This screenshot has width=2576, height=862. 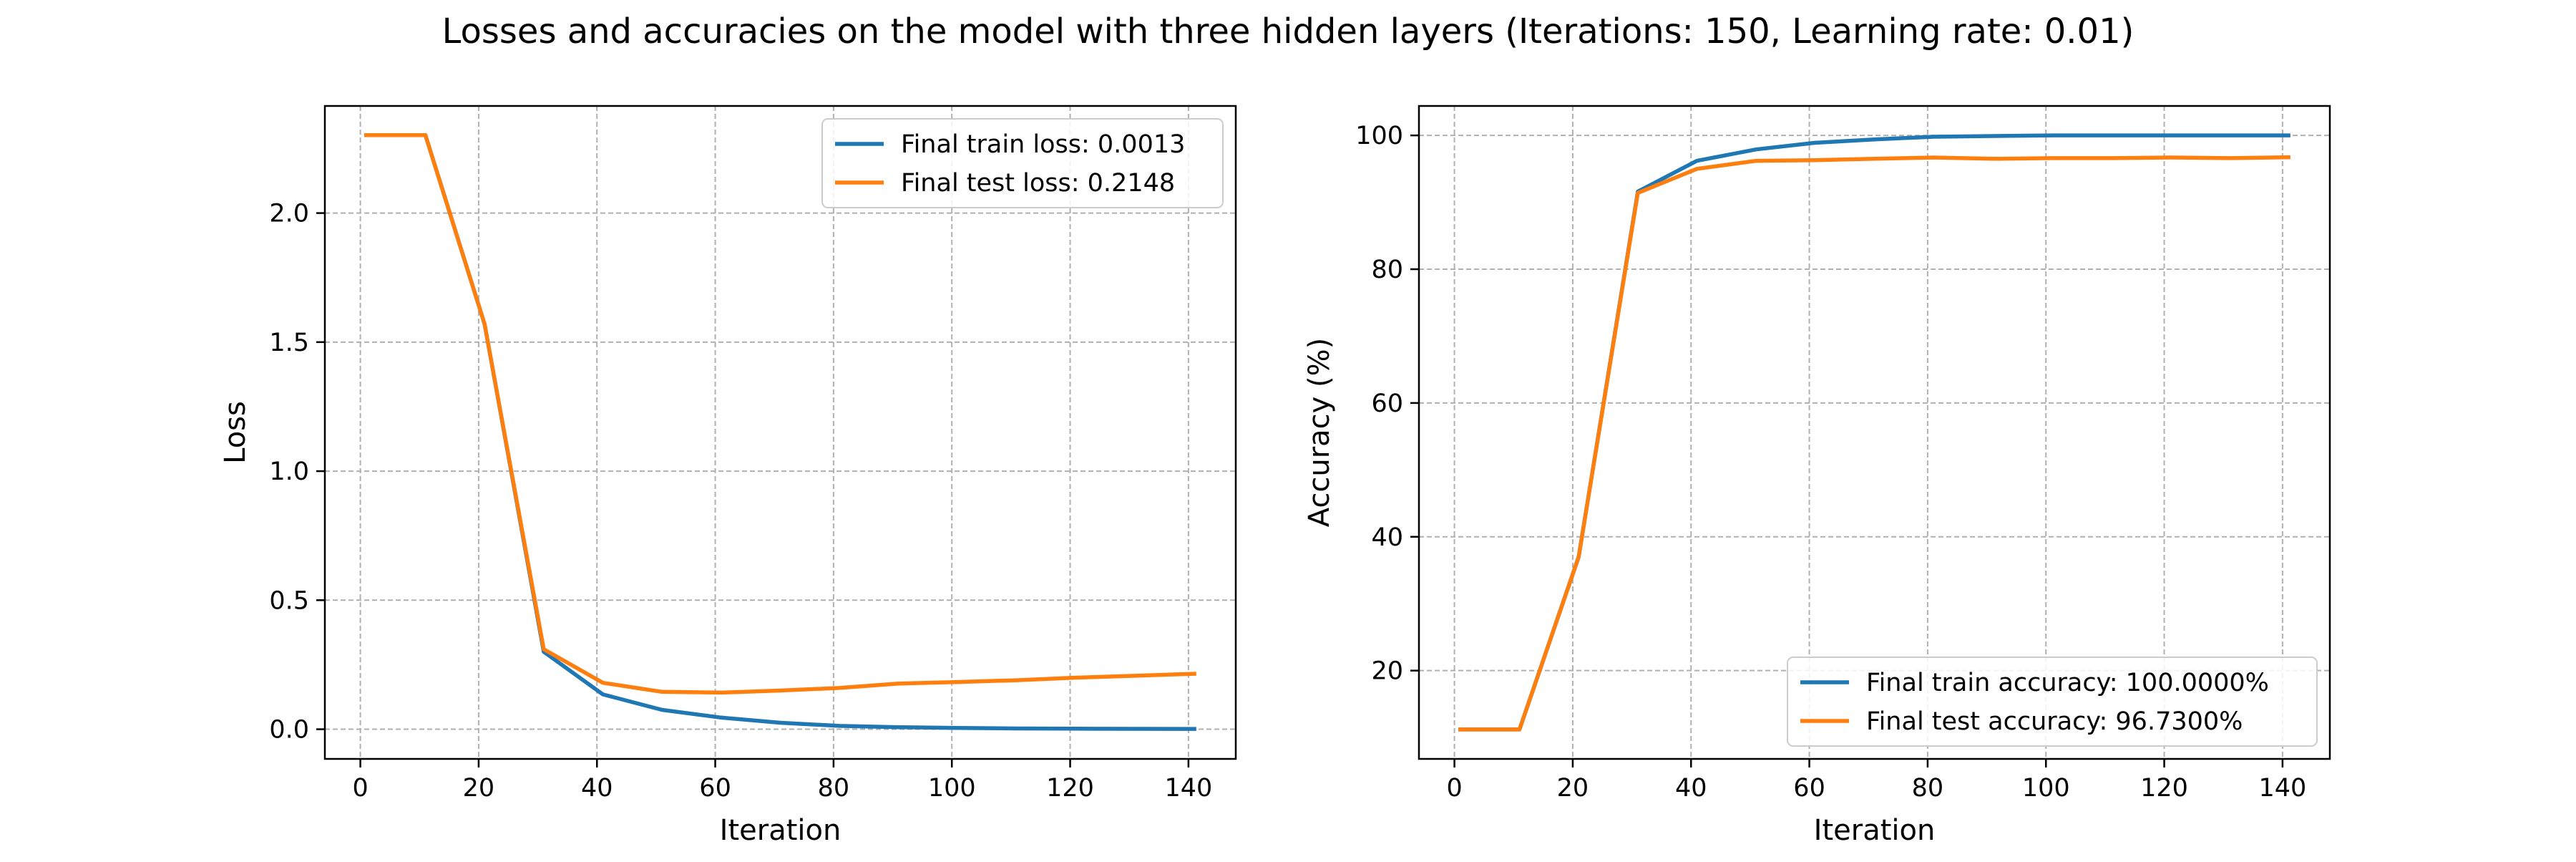 I want to click on accuracy-xtick-label: 40, so click(x=1691, y=788).